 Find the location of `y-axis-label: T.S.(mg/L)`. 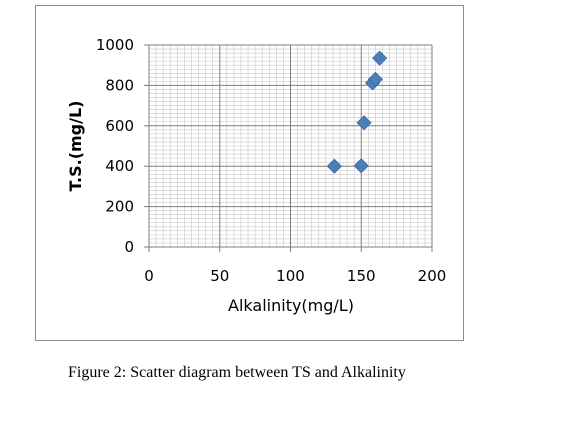

y-axis-label: T.S.(mg/L) is located at coordinates (75, 146).